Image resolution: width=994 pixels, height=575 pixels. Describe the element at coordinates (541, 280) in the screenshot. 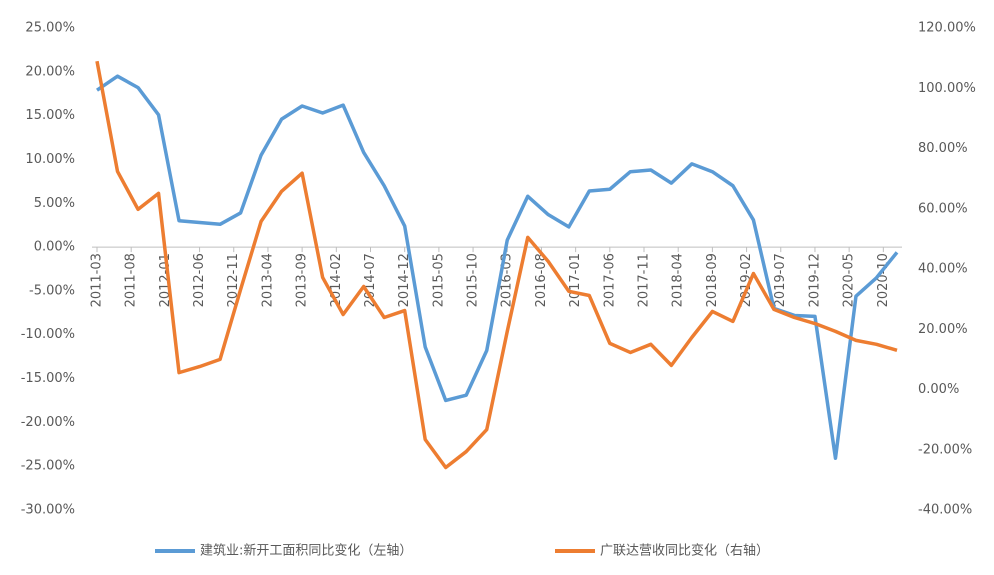

I see `x-tick-label: 2016-08` at that location.